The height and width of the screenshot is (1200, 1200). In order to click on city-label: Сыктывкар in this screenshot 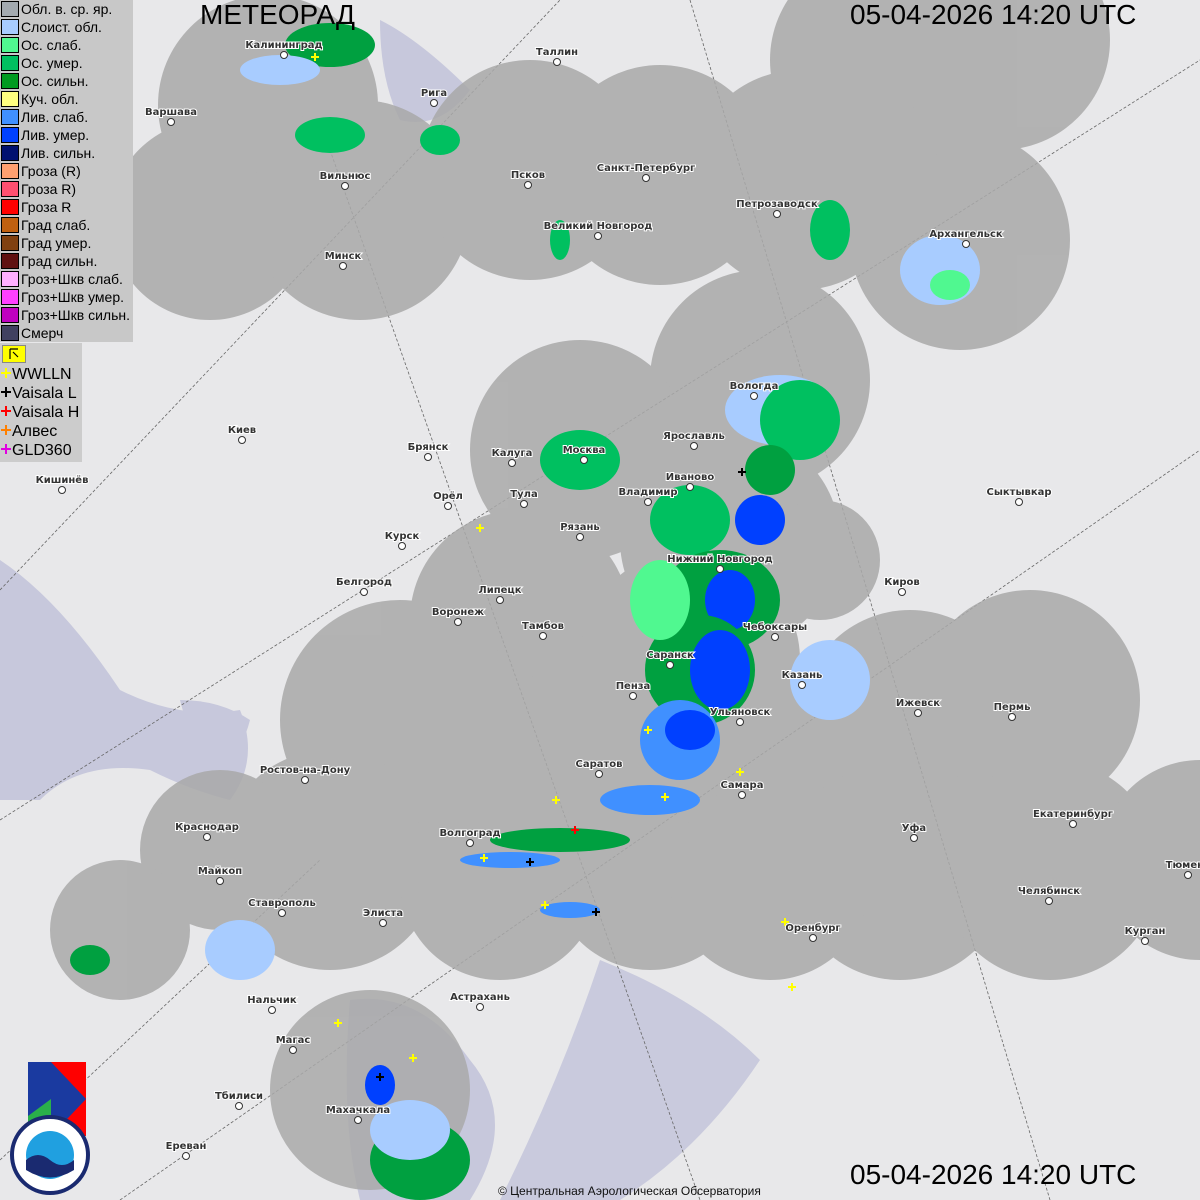, I will do `click(1018, 492)`.